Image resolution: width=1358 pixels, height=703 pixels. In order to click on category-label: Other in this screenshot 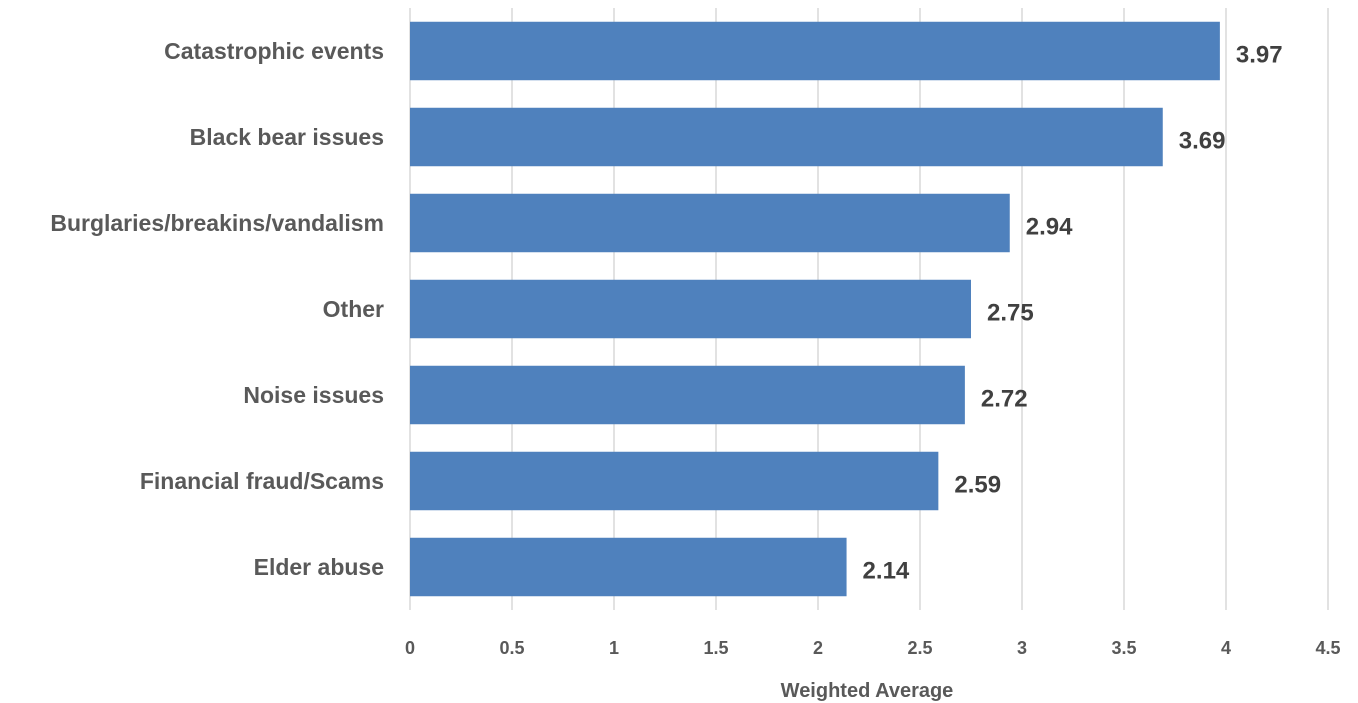, I will do `click(353, 309)`.